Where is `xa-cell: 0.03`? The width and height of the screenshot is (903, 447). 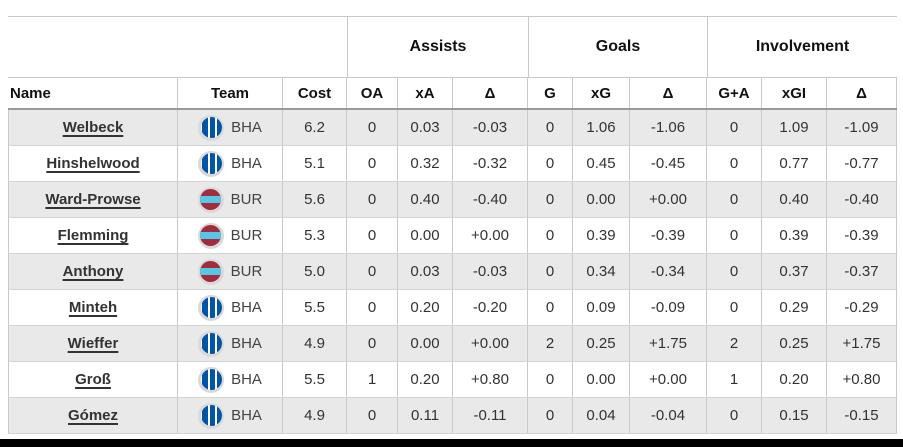 xa-cell: 0.03 is located at coordinates (425, 127).